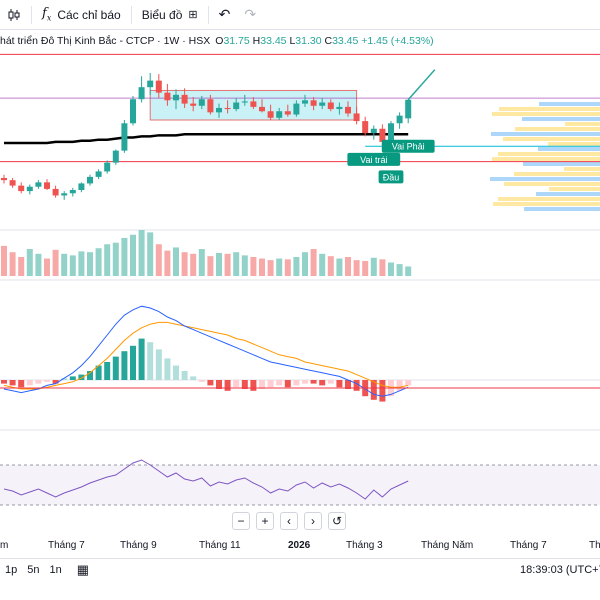  I want to click on reset-chart-button: ↺, so click(337, 521).